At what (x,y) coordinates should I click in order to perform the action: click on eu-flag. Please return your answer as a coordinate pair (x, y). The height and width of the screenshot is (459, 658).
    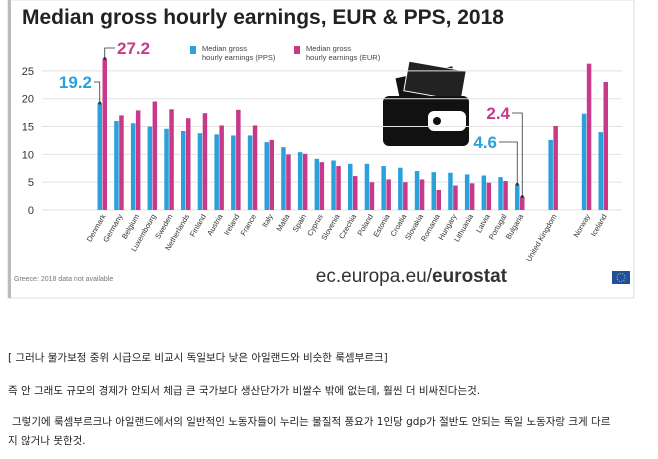
    Looking at the image, I should click on (621, 277).